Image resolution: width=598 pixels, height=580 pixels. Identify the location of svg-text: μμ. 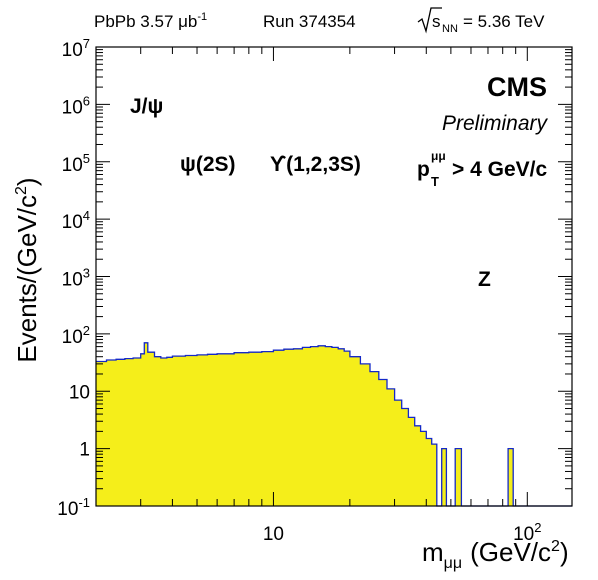
(438, 156).